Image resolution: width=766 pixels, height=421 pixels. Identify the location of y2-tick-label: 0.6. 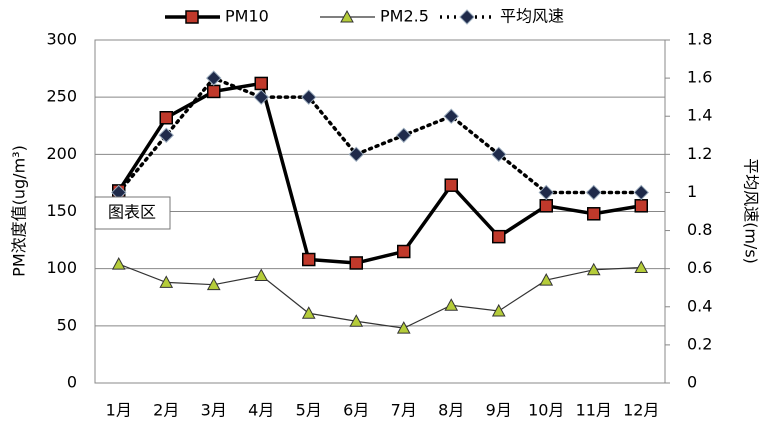
(699, 267).